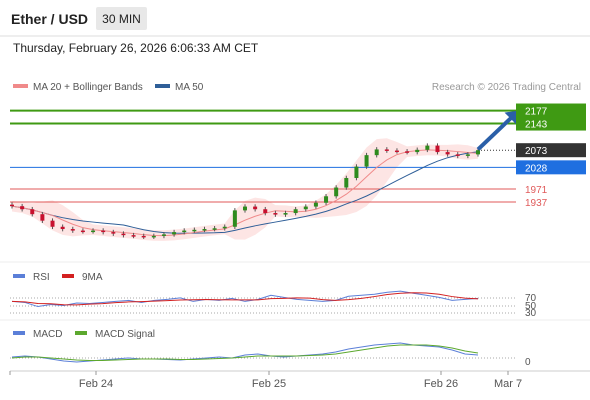  I want to click on credit-text: Research © 2026 Trading Central, so click(506, 87).